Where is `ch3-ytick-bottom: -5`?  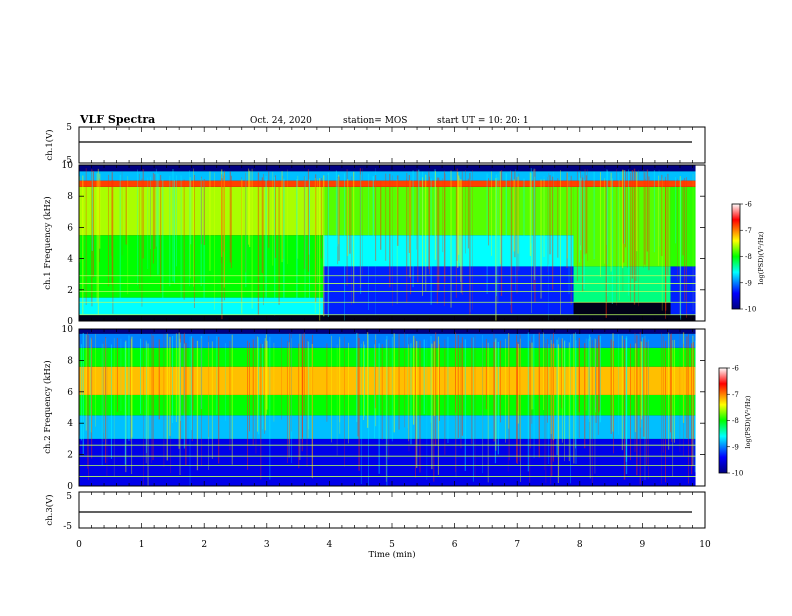
ch3-ytick-bottom: -5 is located at coordinates (67, 527).